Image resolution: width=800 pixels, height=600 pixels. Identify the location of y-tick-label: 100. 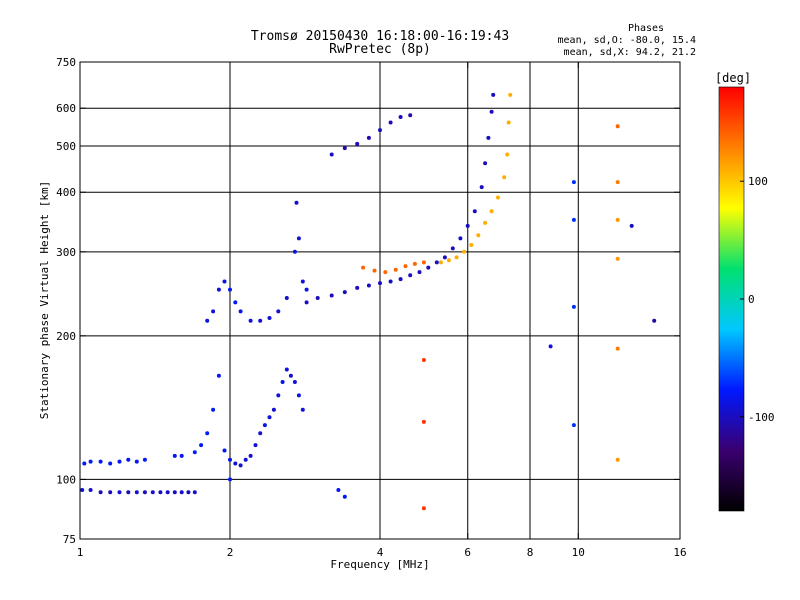
(66, 479).